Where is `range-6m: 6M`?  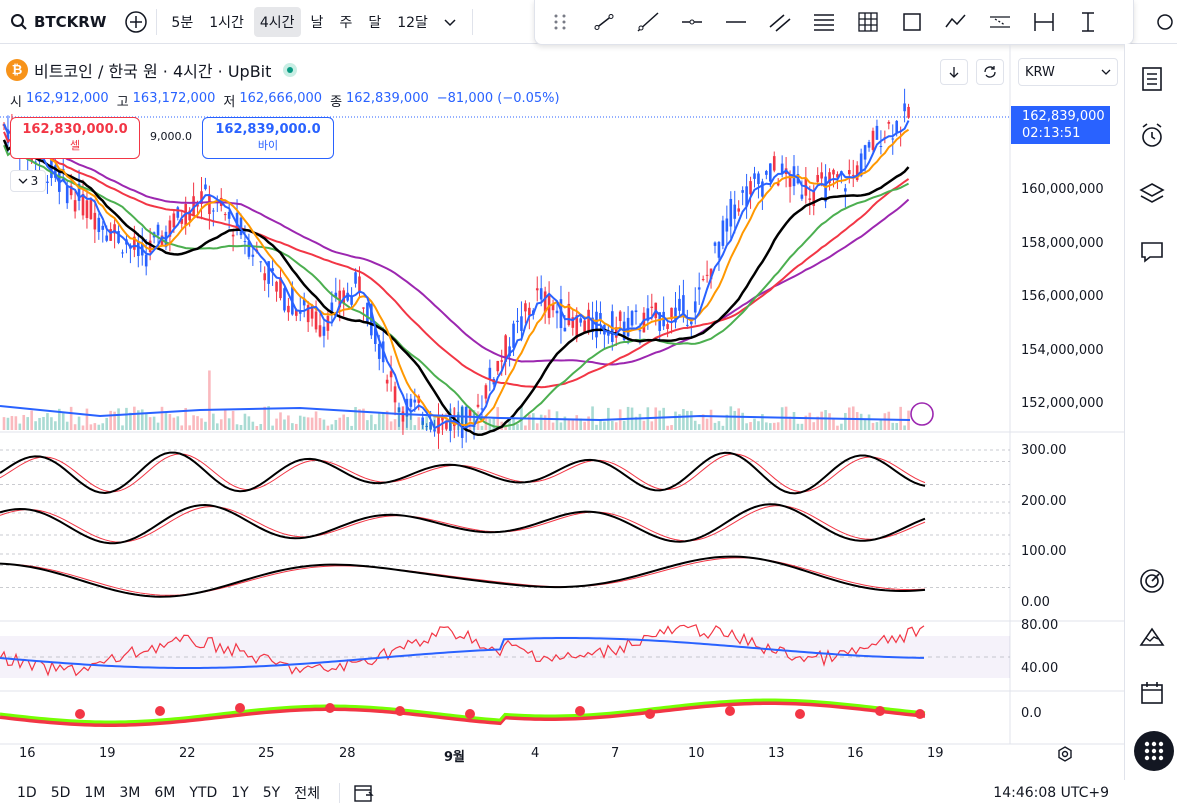
range-6m: 6M is located at coordinates (165, 792).